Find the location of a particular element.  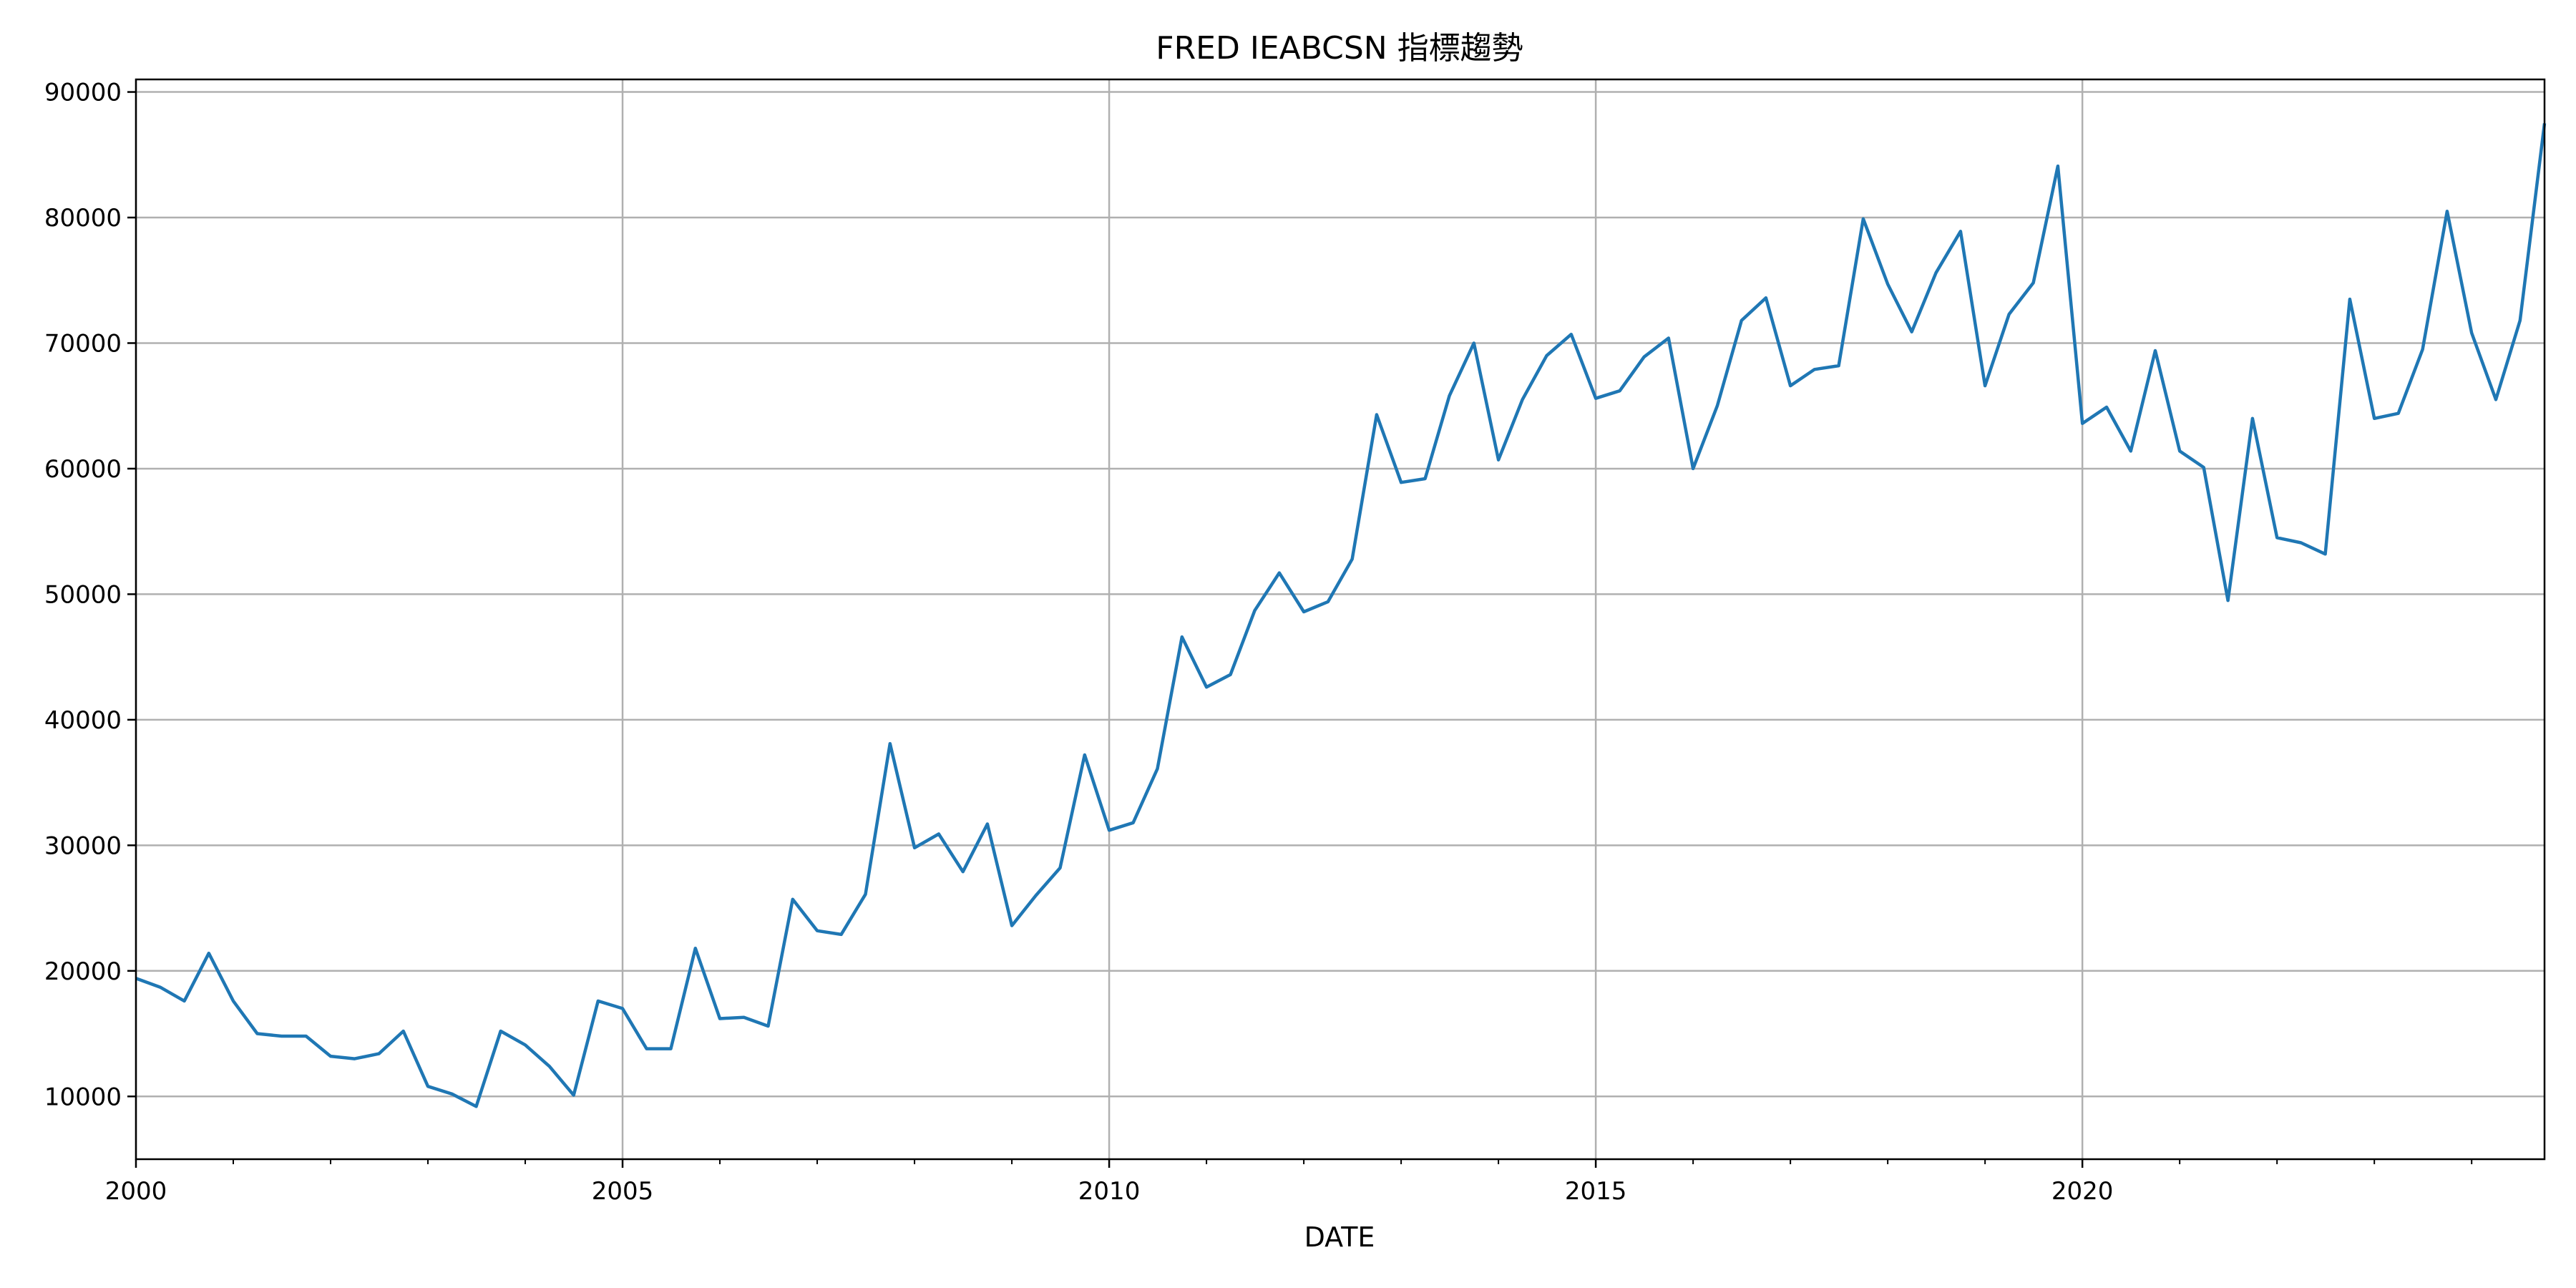

chart-title: FRED IEABCSN 指標趨勢 is located at coordinates (1339, 48).